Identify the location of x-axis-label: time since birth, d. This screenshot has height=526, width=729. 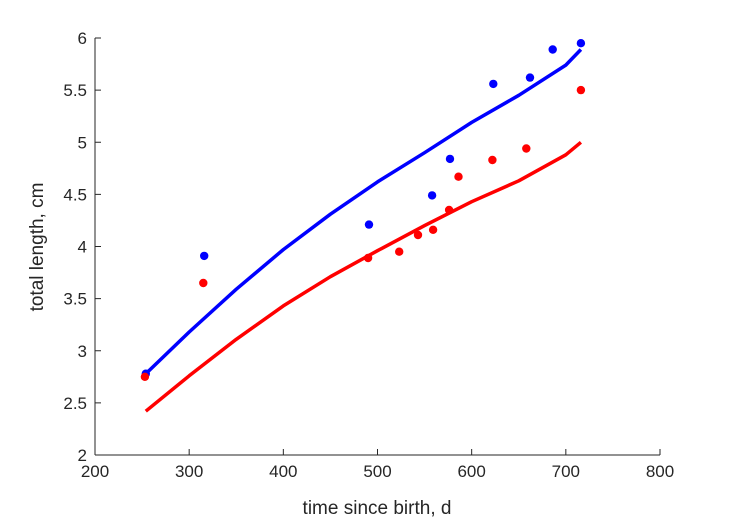
(377, 508).